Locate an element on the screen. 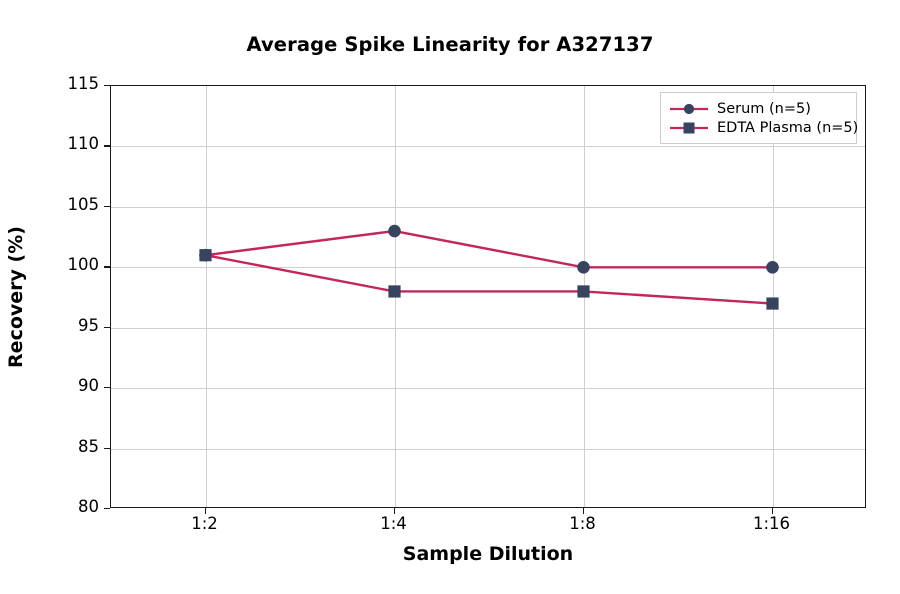  legend-label-edta-plasma: EDTA Plasma (n=5) is located at coordinates (788, 127).